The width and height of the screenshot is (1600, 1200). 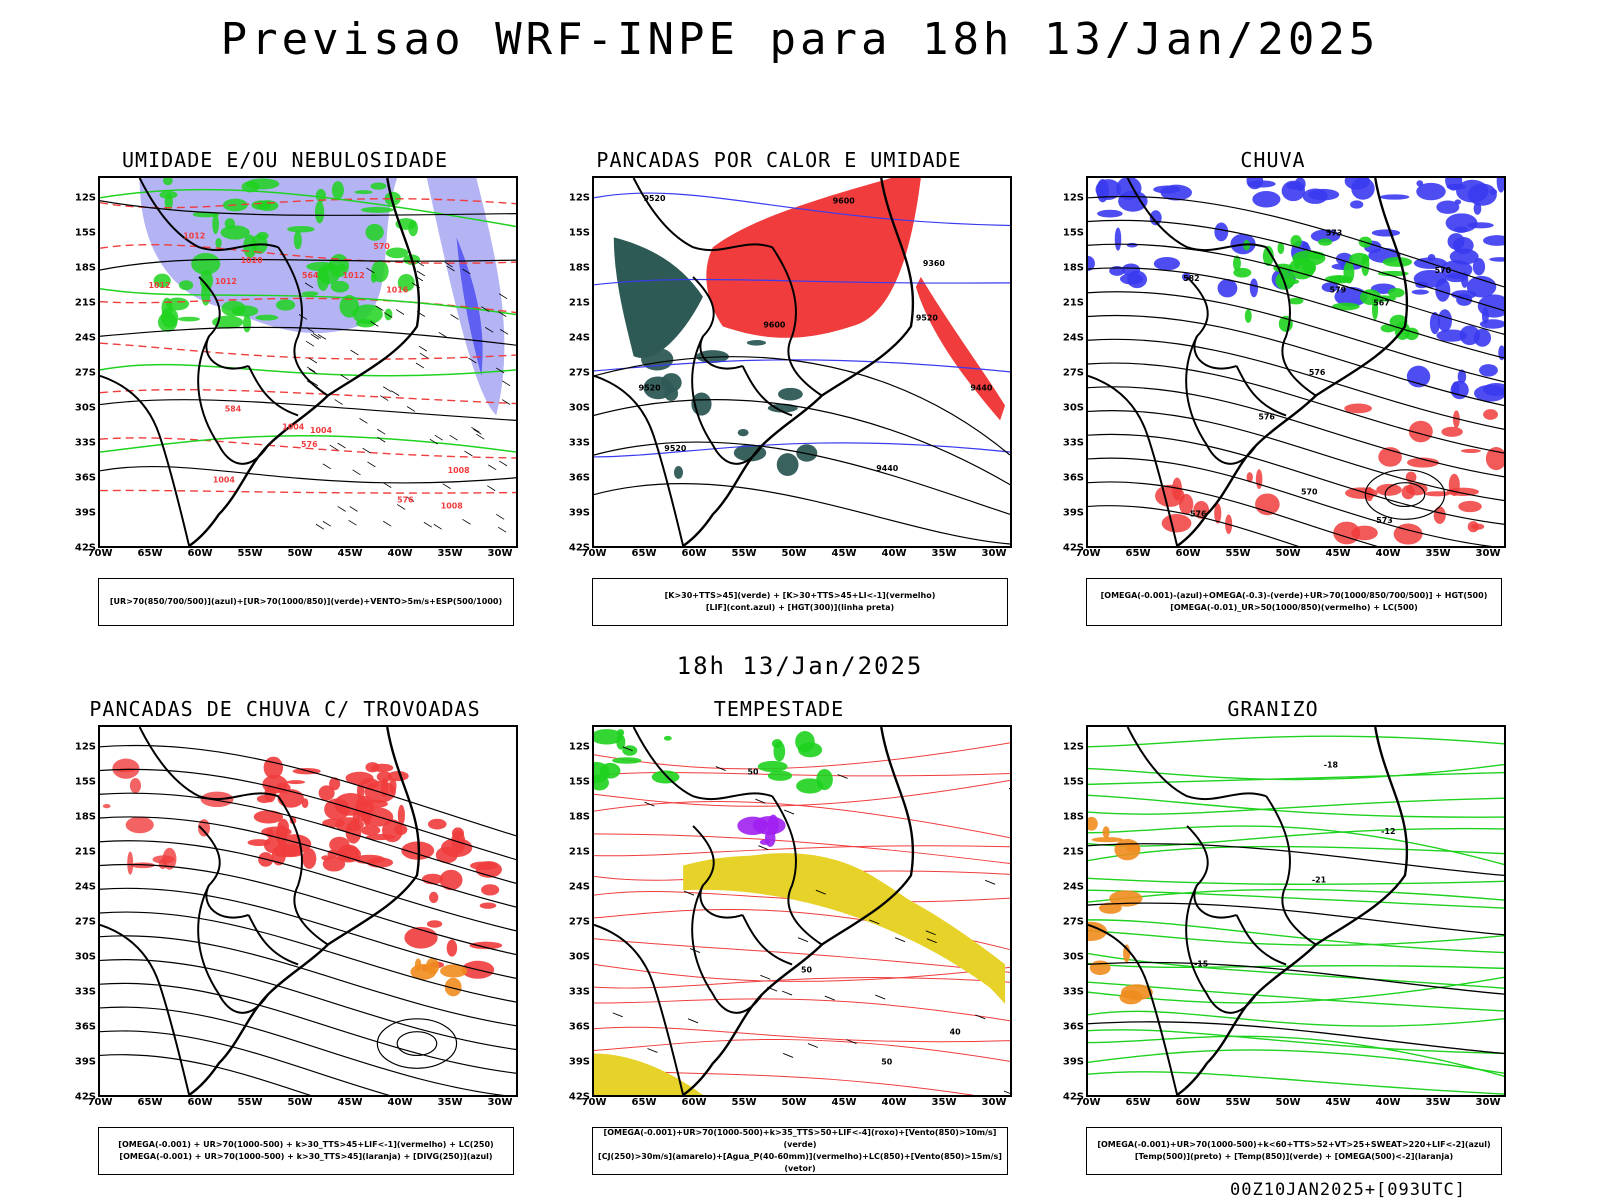 What do you see at coordinates (1296, 479) in the screenshot?
I see `streamline` at bounding box center [1296, 479].